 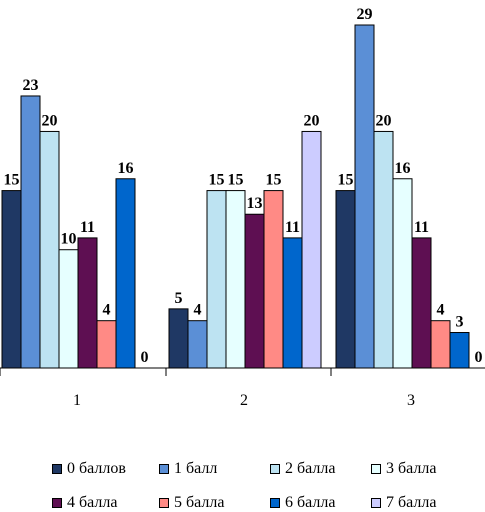 What do you see at coordinates (411, 502) in the screenshot?
I see `legend-label: 7 балла` at bounding box center [411, 502].